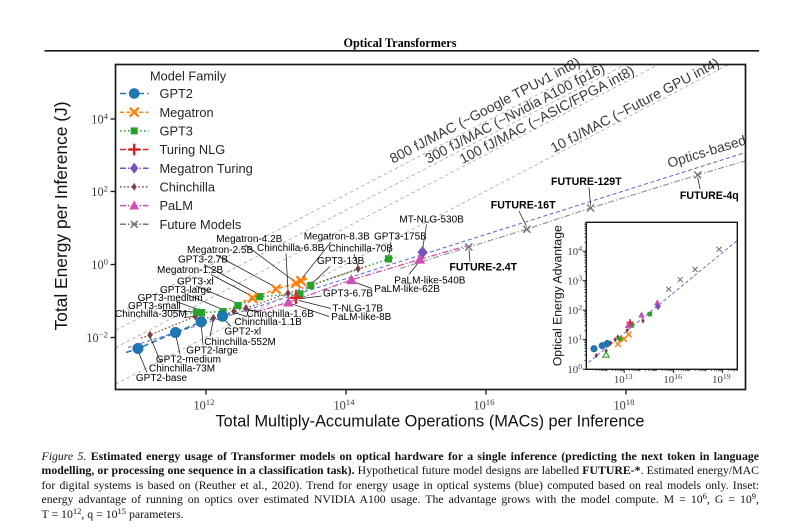 This screenshot has width=800, height=531. I want to click on svg-text: Megatron-4.2B, so click(249, 239).